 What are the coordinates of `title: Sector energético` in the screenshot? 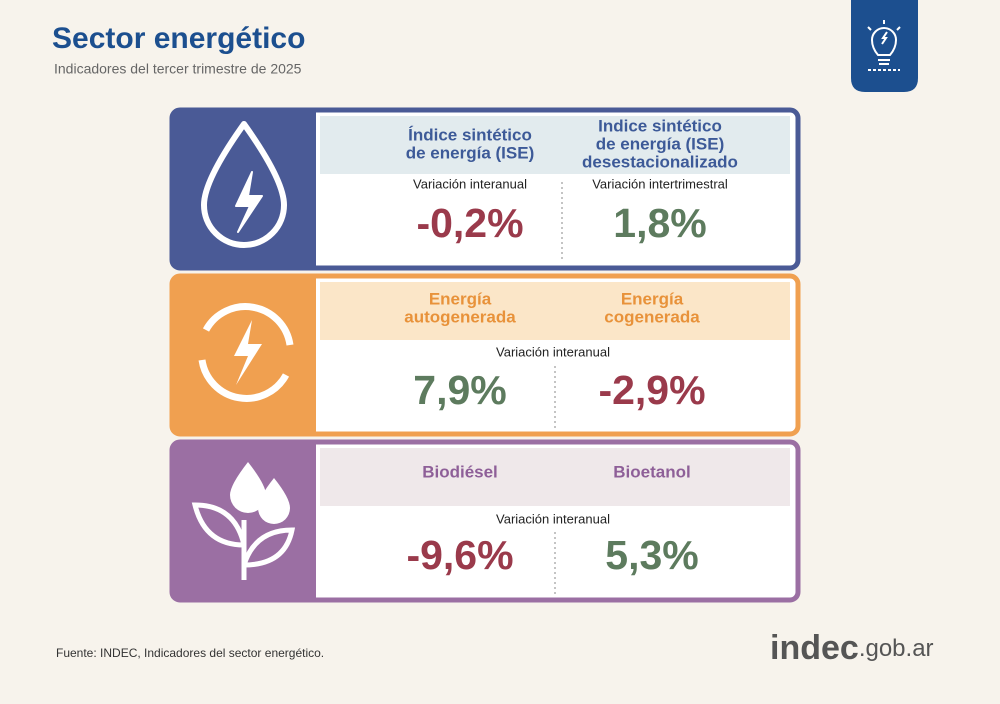 It's located at (178, 38).